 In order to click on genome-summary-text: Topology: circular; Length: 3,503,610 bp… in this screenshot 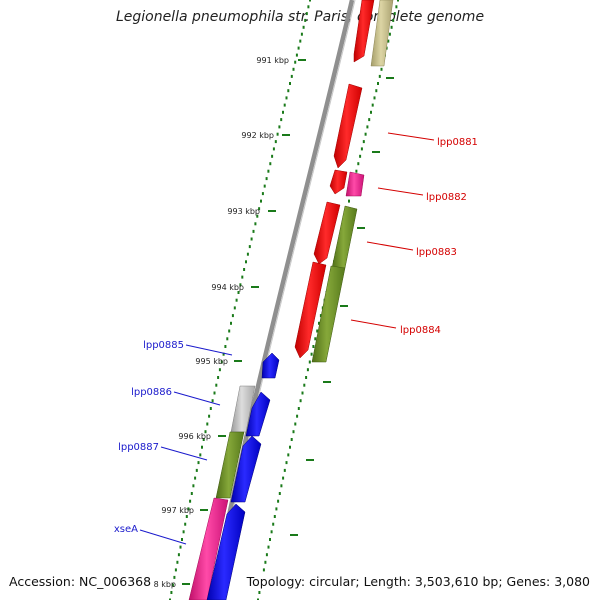, I will do `click(417, 581)`.